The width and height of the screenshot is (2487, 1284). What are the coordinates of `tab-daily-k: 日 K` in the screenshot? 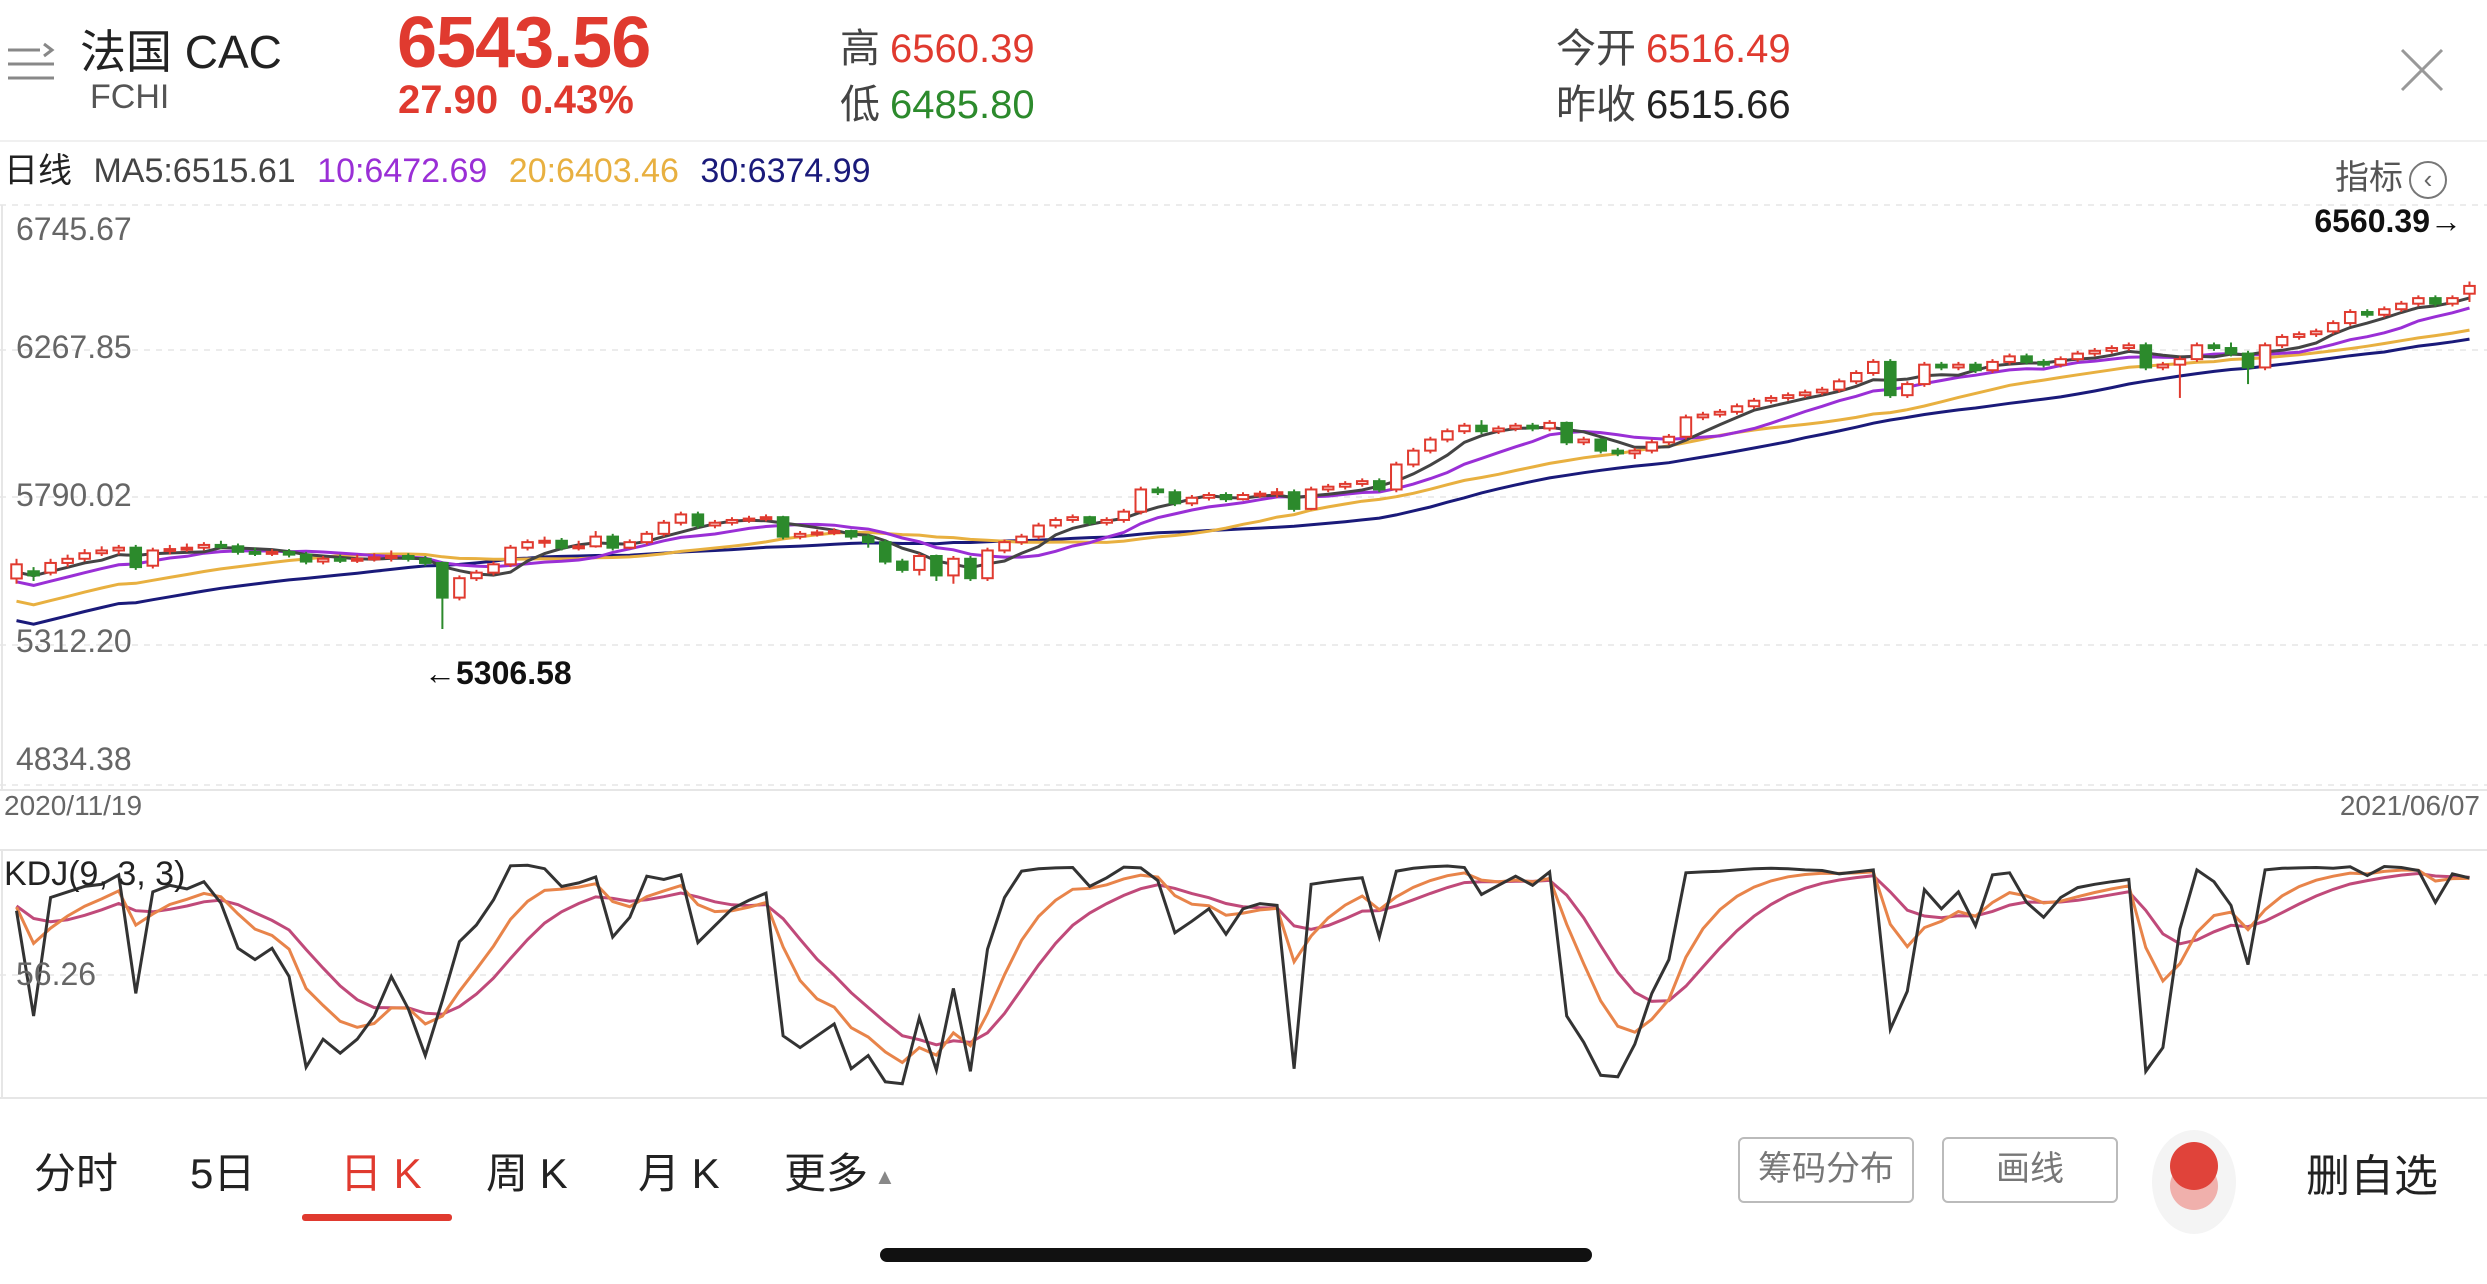 It's located at (381, 1170).